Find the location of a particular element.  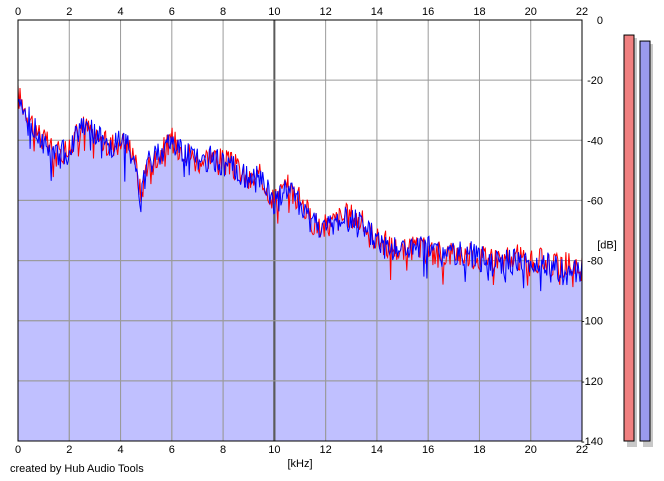

y-tick-label: -20 is located at coordinates (595, 81).